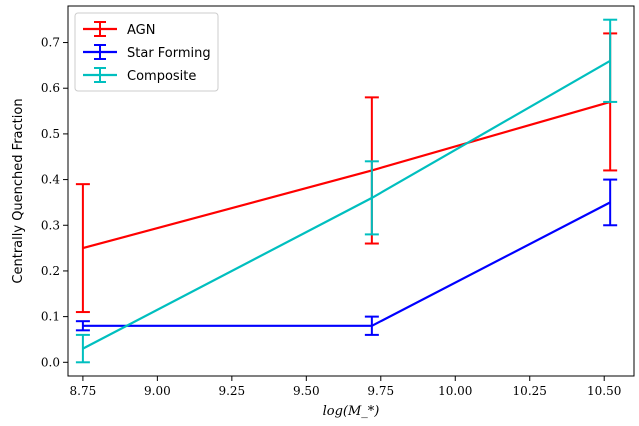  I want to click on y-axis-label: Centrally Quenched Fraction, so click(18, 190).